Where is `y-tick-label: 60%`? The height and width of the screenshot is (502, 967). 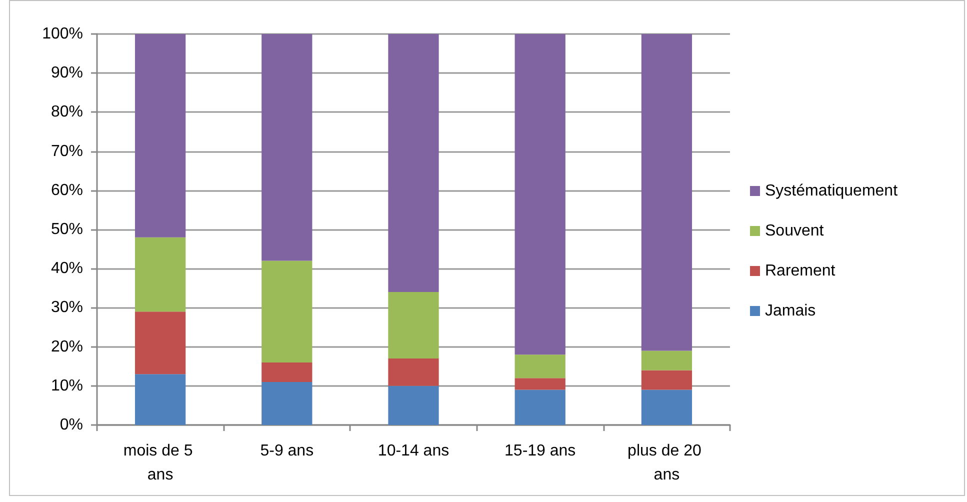
y-tick-label: 60% is located at coordinates (66, 190).